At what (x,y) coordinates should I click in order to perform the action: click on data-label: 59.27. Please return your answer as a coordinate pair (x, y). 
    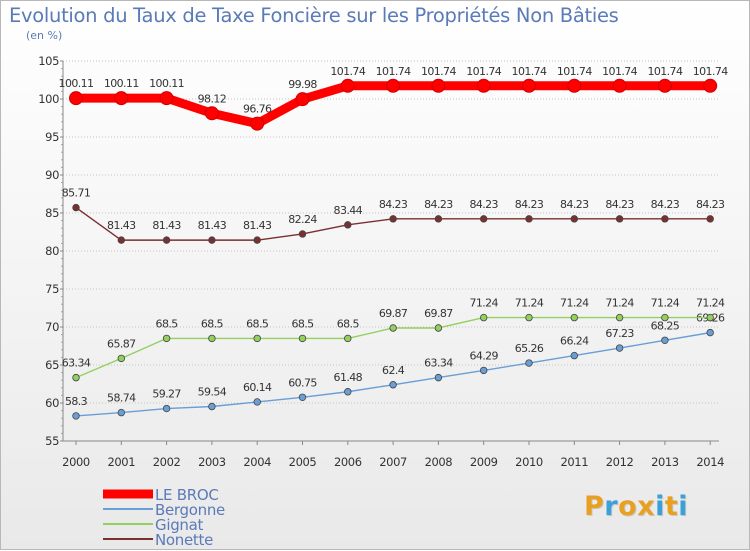
    Looking at the image, I should click on (166, 394).